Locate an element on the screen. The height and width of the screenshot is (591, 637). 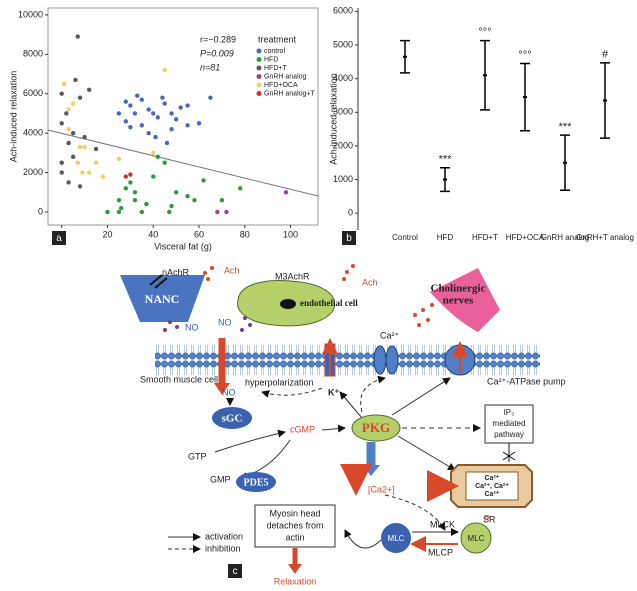
label: GMP is located at coordinates (220, 479).